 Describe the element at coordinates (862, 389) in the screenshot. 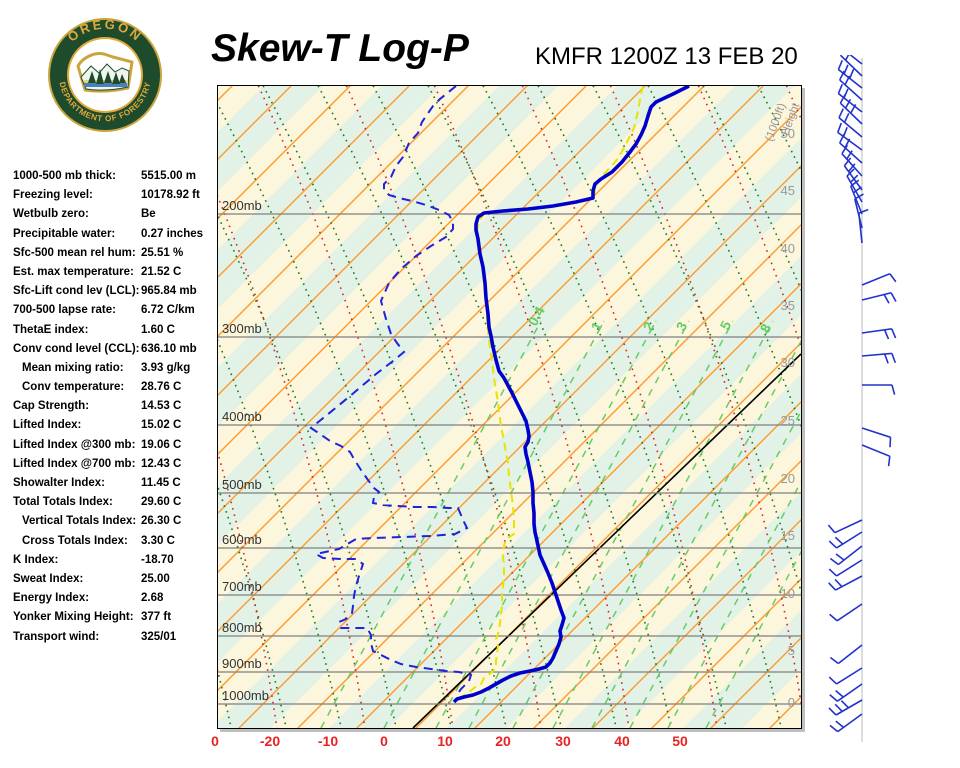

I see `wind-barbs-icon` at that location.